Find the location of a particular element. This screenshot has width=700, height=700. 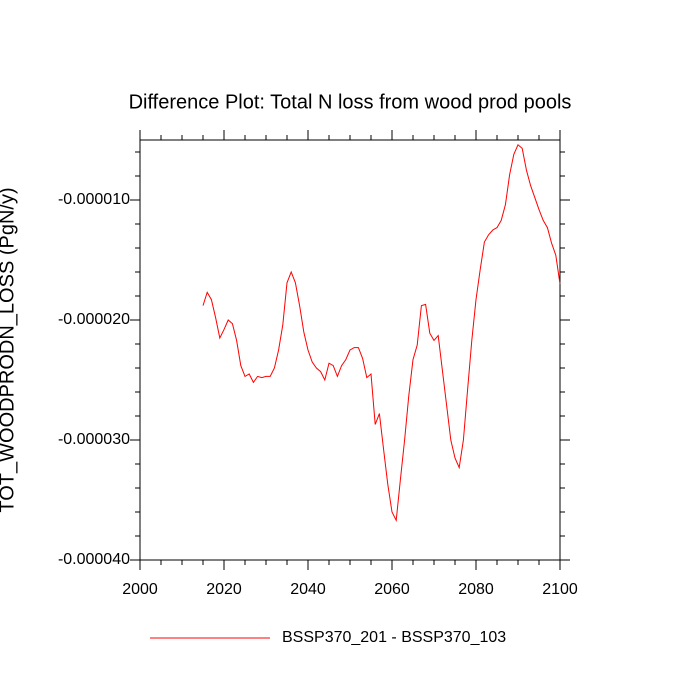

y-axis-label: TOT_WOODPRODN_LOSS (PgN/y) is located at coordinates (9, 349).